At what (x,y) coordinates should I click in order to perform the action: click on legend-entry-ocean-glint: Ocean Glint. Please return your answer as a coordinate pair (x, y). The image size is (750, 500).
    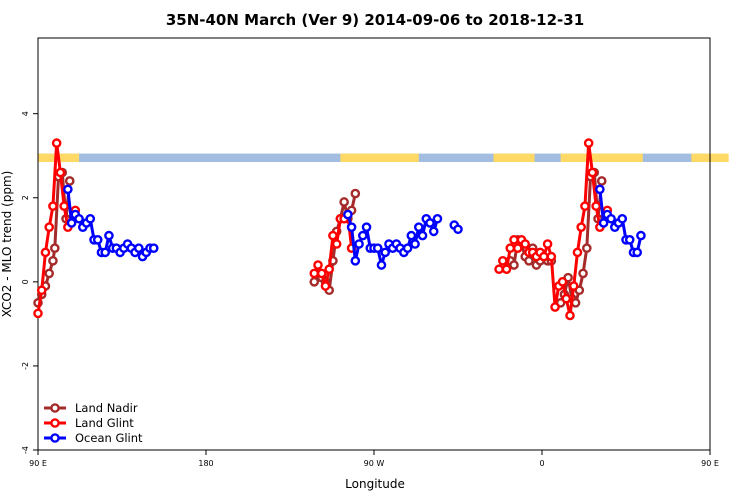
    Looking at the image, I should click on (93, 438).